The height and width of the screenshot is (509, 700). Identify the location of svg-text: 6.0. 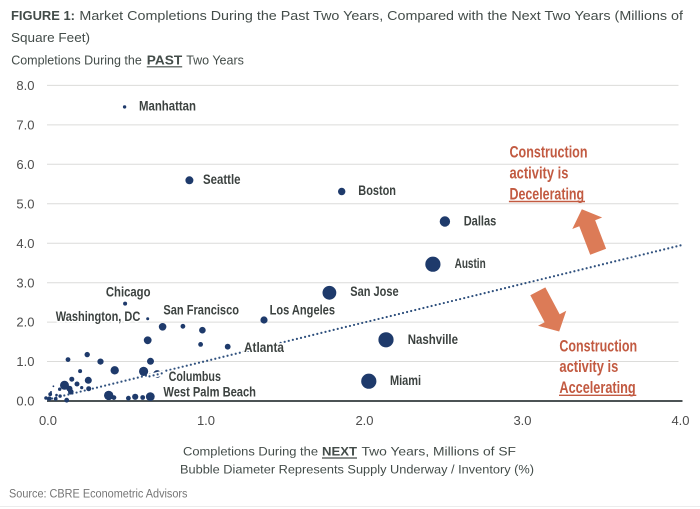
(25, 164).